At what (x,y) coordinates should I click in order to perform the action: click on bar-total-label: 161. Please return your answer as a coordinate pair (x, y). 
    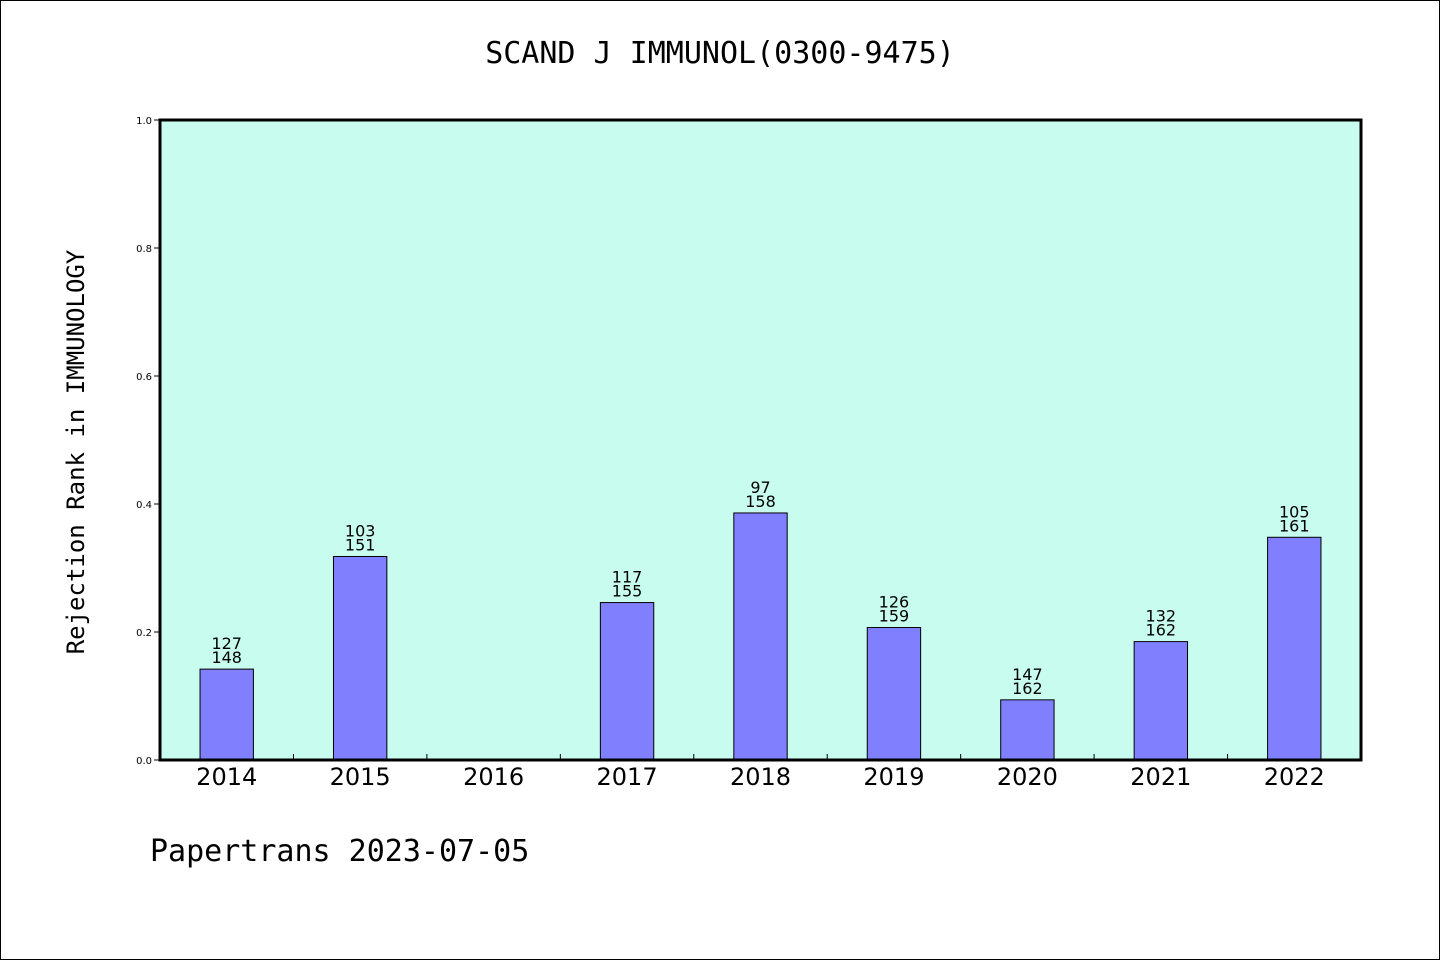
    Looking at the image, I should click on (1294, 525).